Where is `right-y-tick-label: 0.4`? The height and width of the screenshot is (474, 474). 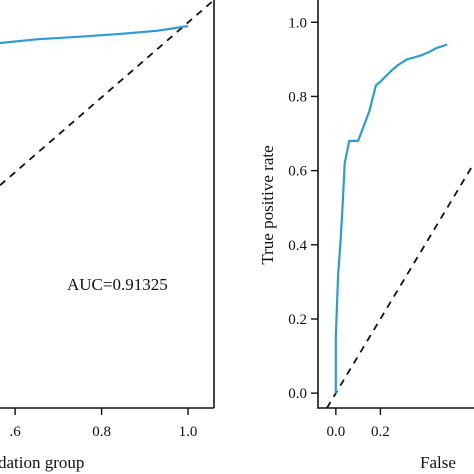
right-y-tick-label: 0.4 is located at coordinates (297, 246).